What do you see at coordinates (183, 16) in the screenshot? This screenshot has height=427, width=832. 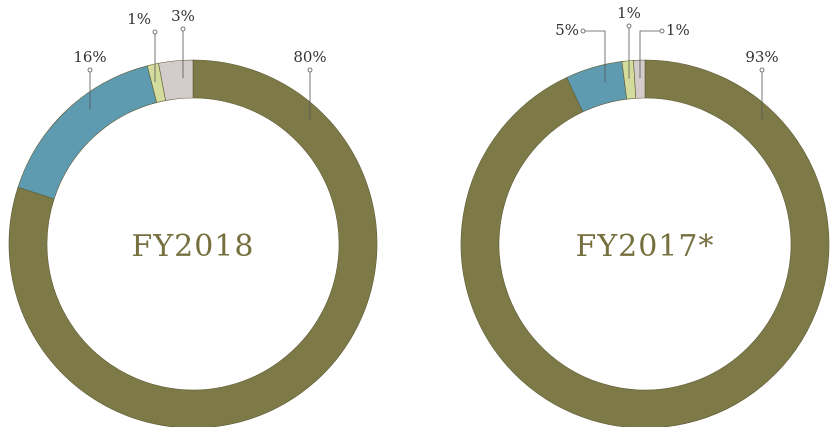 I see `value-label: 3%` at bounding box center [183, 16].